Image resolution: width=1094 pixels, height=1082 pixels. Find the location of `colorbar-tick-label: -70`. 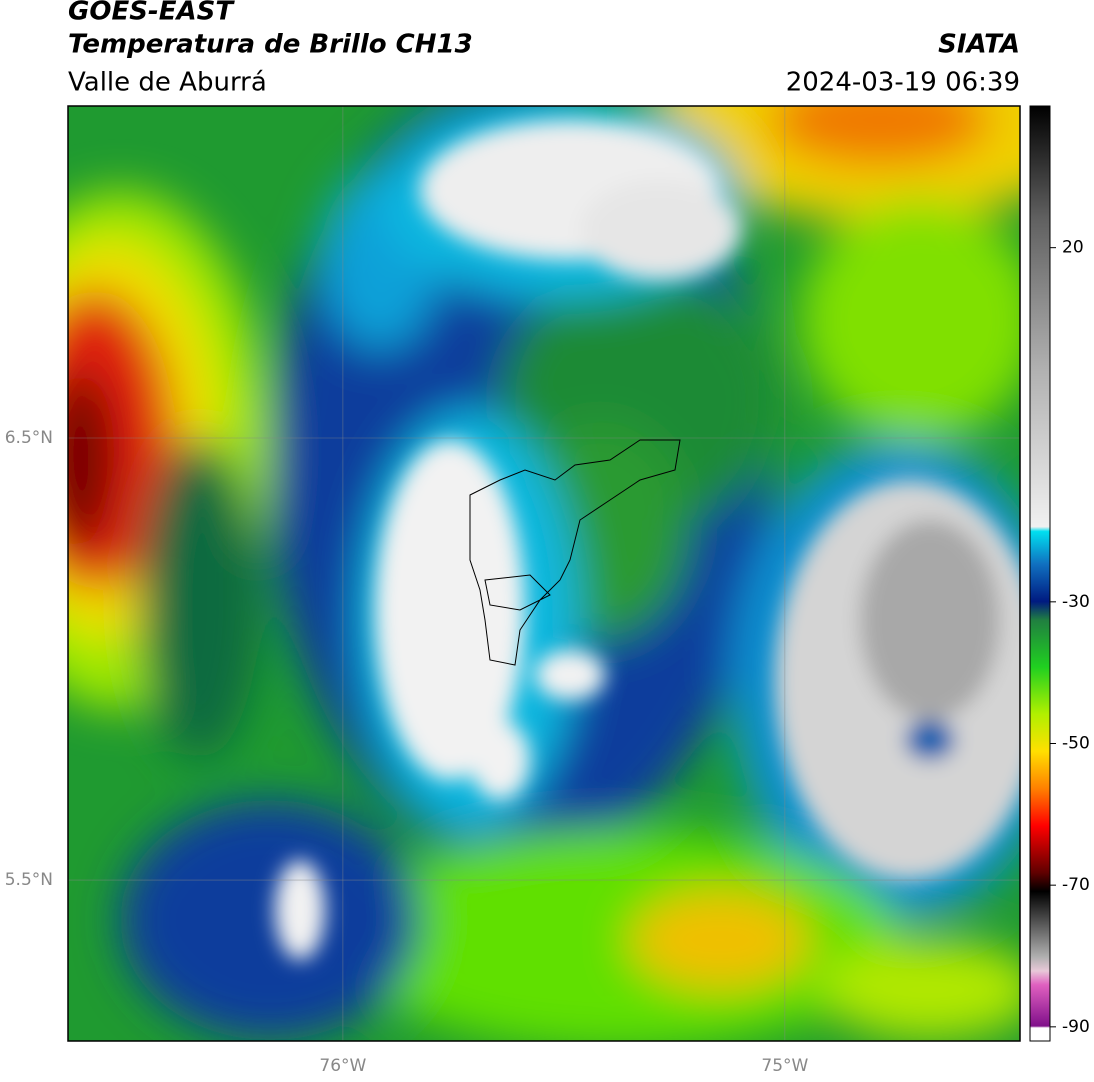

colorbar-tick-label: -70 is located at coordinates (1076, 885).